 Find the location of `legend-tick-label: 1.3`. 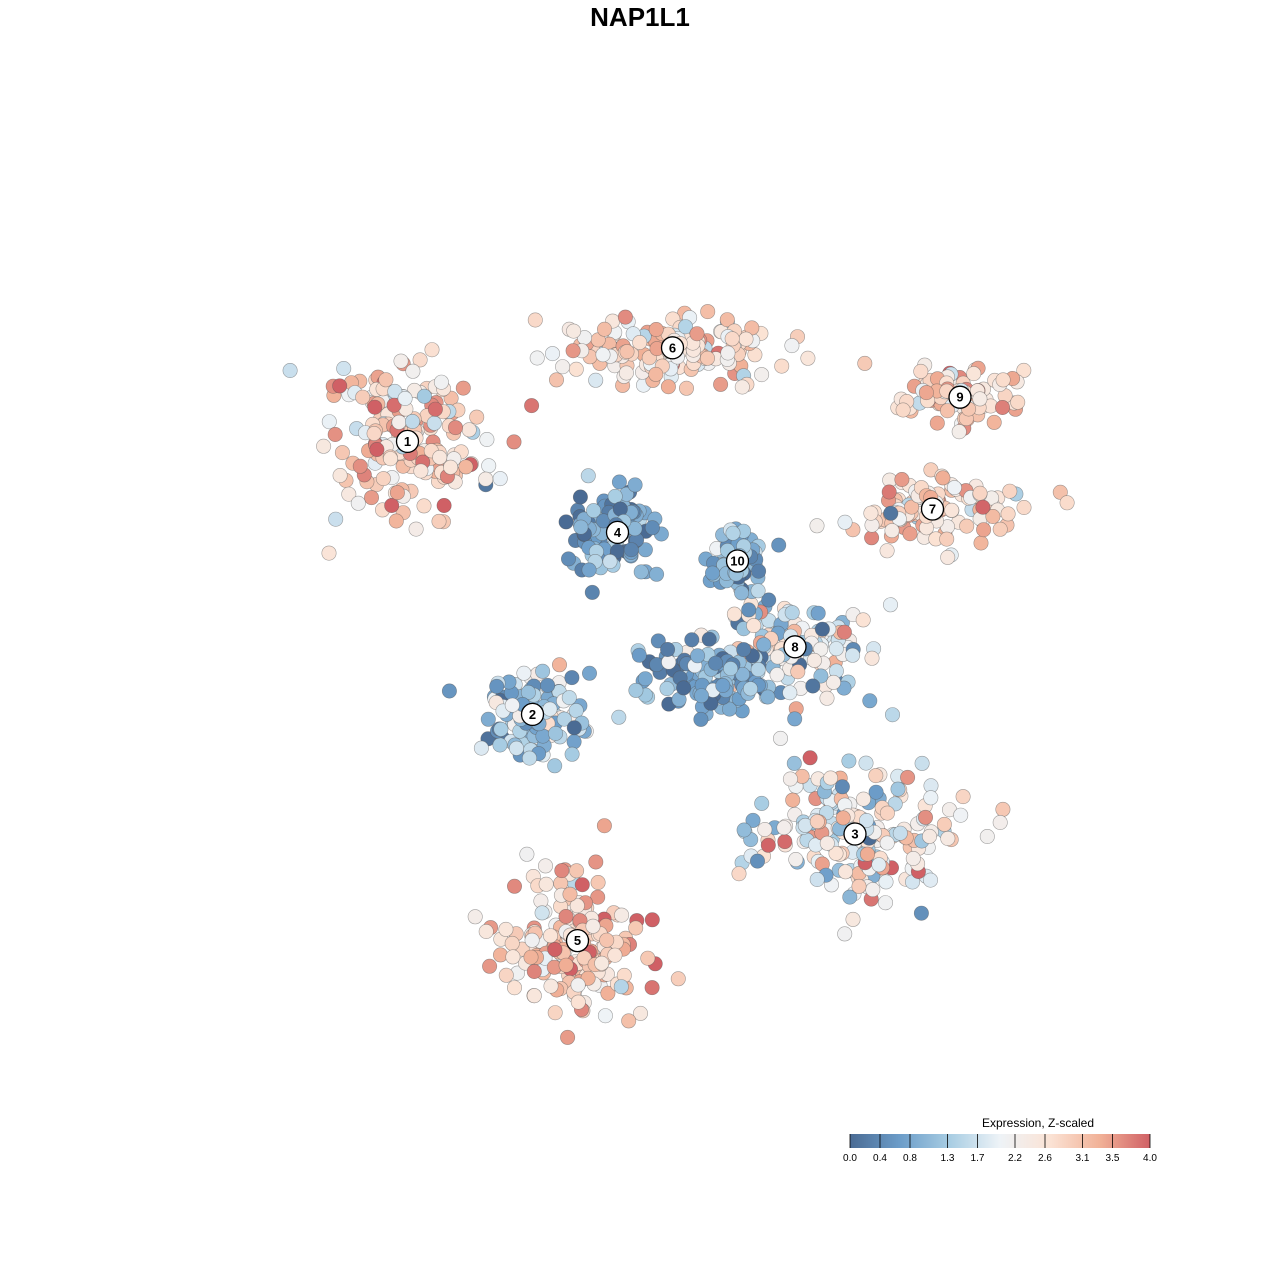

legend-tick-label: 1.3 is located at coordinates (948, 1158).